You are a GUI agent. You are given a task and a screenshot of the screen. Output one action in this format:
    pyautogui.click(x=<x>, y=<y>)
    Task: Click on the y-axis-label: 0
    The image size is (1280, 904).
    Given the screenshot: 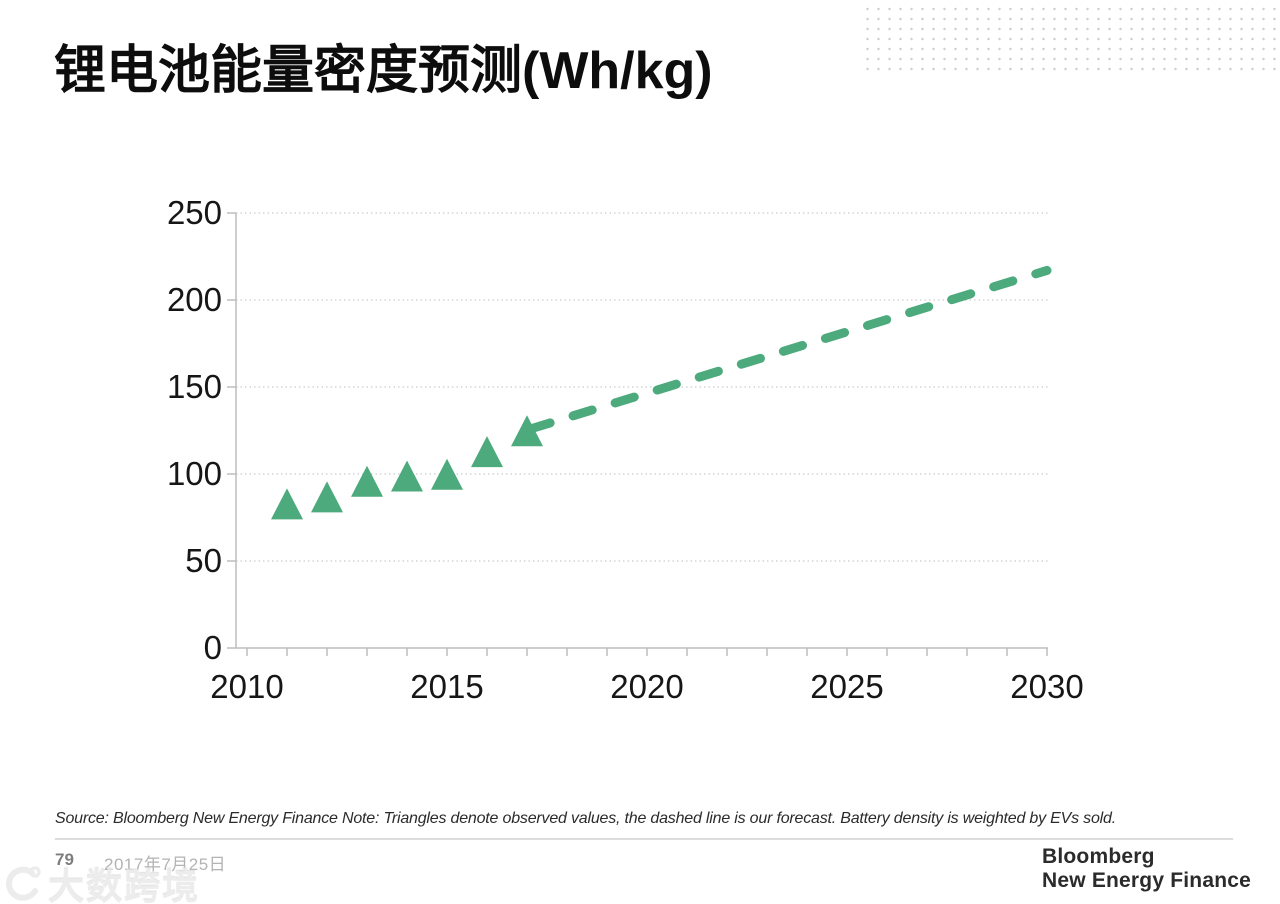 What is the action you would take?
    pyautogui.click(x=213, y=647)
    